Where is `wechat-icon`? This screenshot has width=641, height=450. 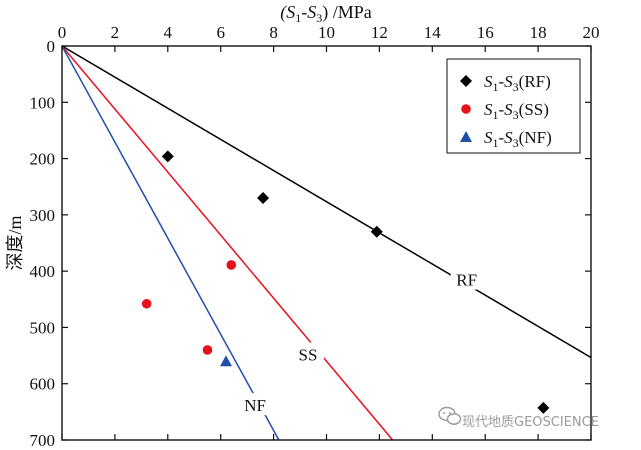
wechat-icon is located at coordinates (450, 415).